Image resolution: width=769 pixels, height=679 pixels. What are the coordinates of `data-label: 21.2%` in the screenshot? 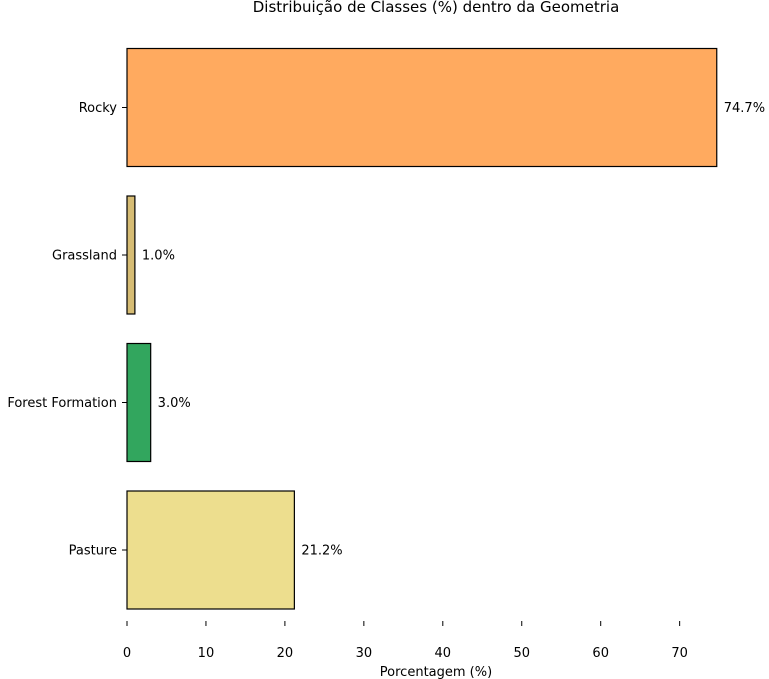 It's located at (321, 551).